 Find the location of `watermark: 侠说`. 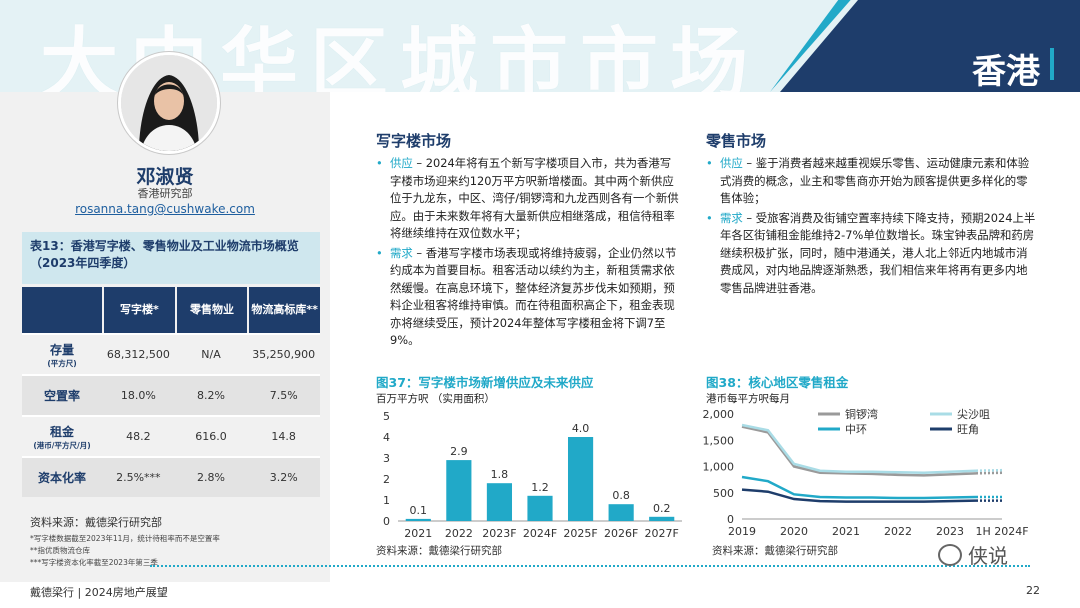

watermark: 侠说 is located at coordinates (988, 556).